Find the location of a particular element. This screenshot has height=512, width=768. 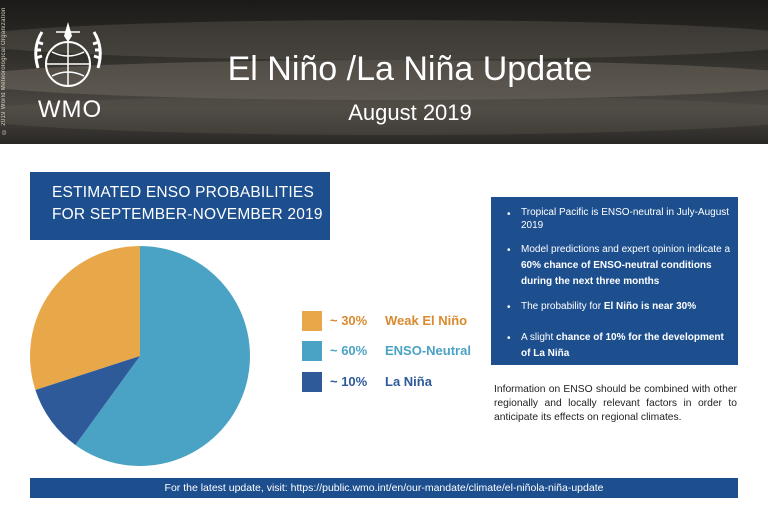

enso-pie-chart is located at coordinates (140, 356).